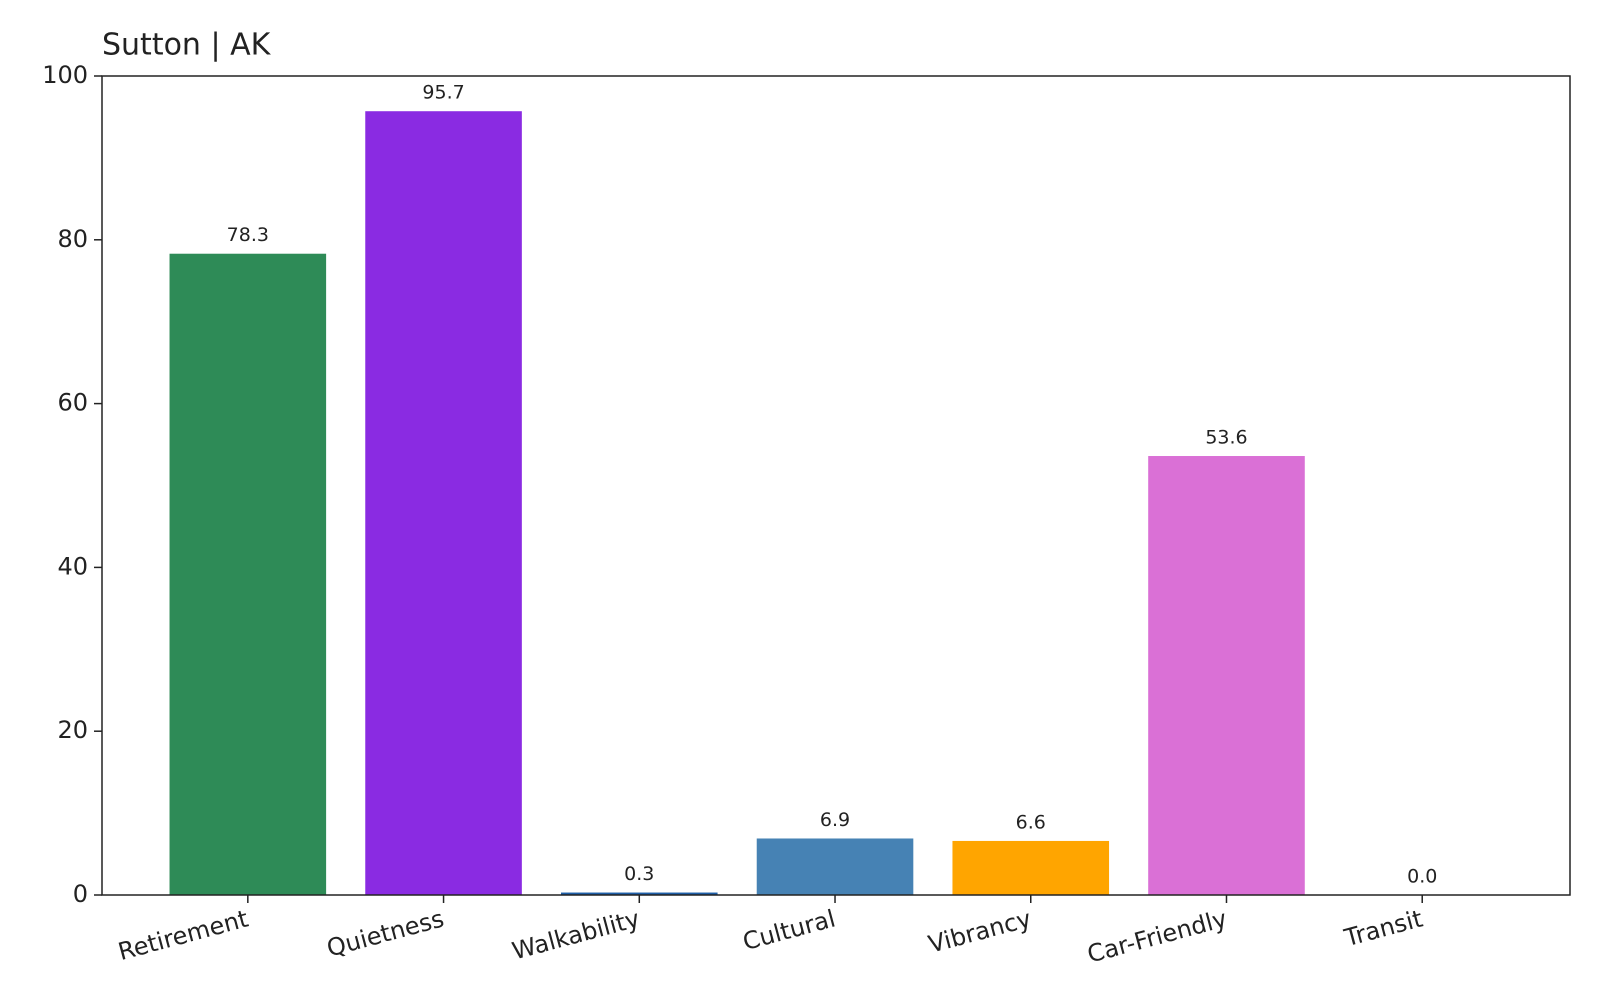  Describe the element at coordinates (789, 931) in the screenshot. I see `x-tick-label: Cultural` at that location.